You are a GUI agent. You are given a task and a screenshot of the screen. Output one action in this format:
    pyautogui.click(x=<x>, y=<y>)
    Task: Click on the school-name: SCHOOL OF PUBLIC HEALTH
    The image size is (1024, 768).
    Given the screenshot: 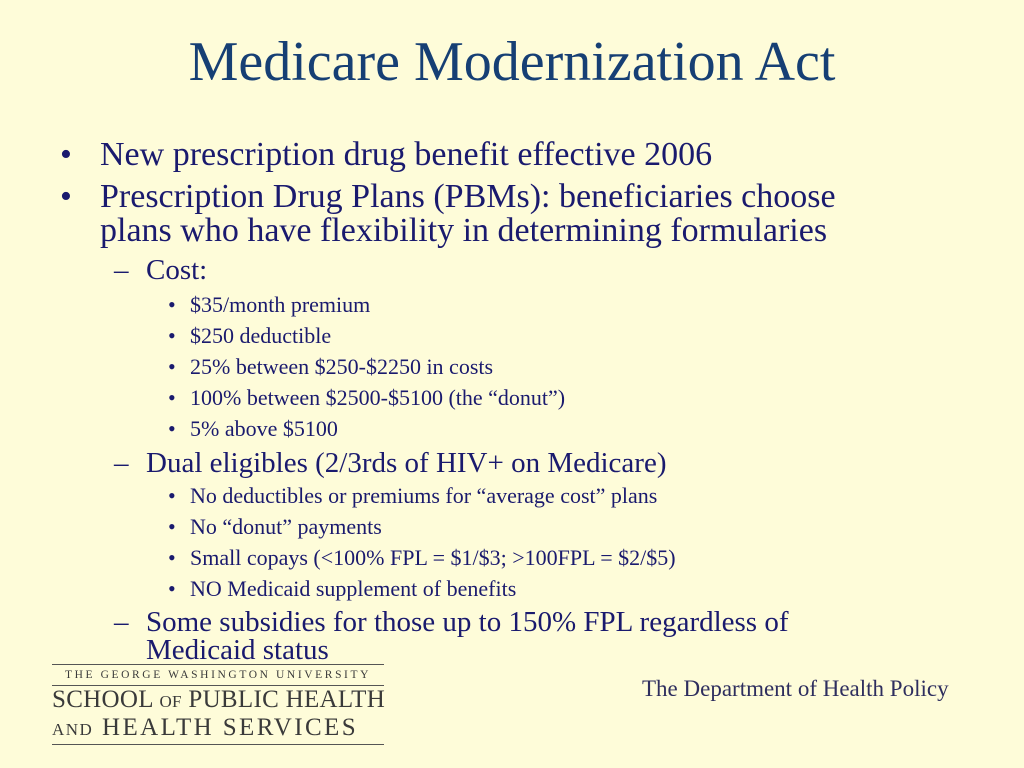 What is the action you would take?
    pyautogui.click(x=219, y=700)
    